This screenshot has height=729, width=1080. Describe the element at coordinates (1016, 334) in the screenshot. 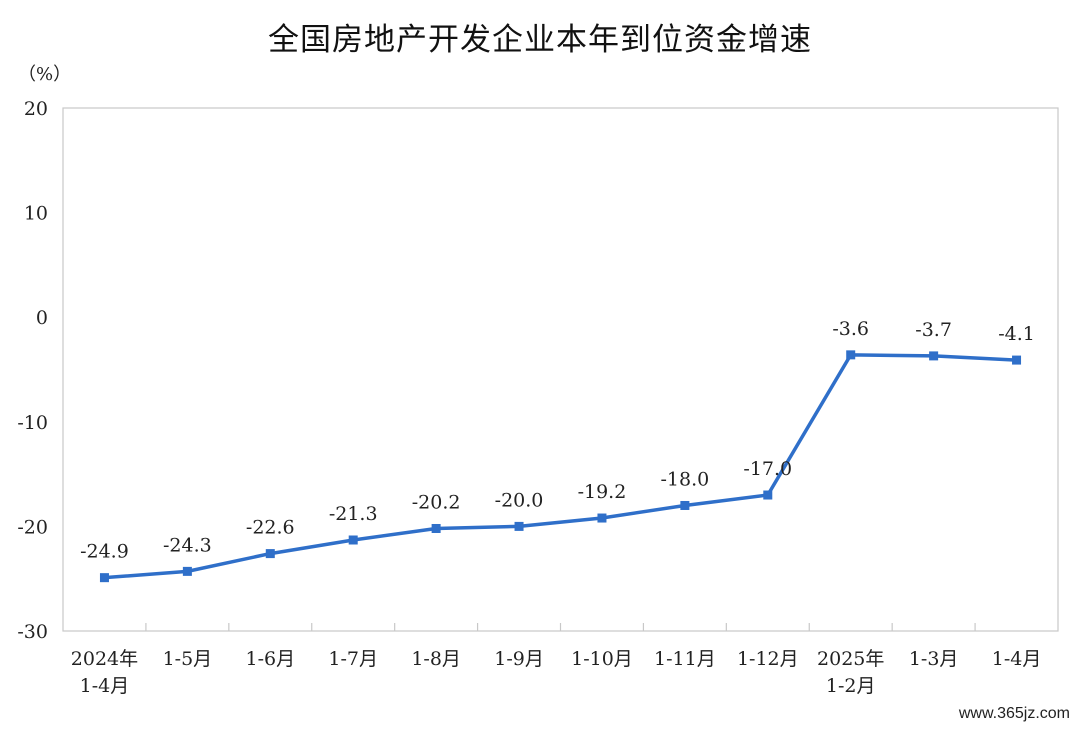

I see `data-label: -4.1` at that location.